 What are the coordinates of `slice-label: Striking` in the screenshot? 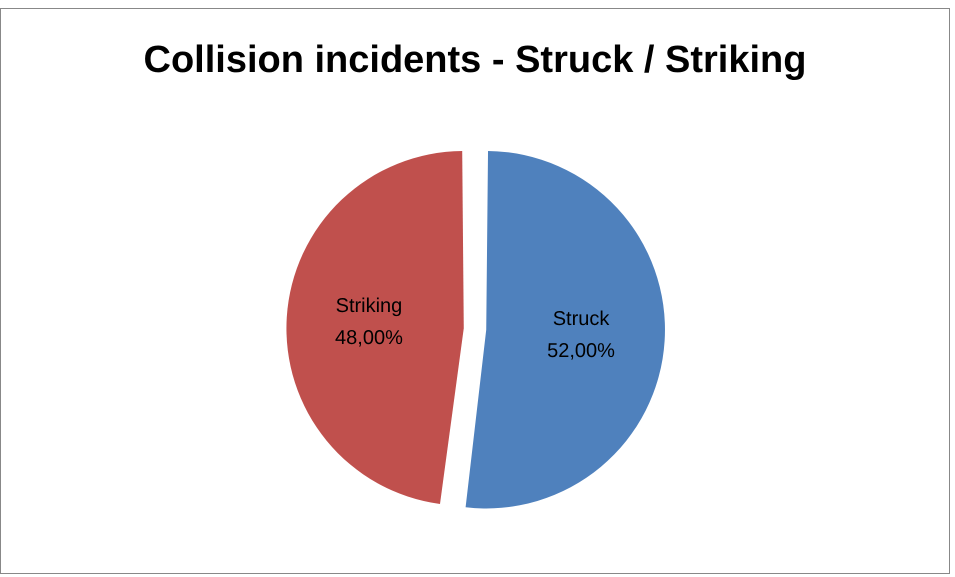 It's located at (369, 305).